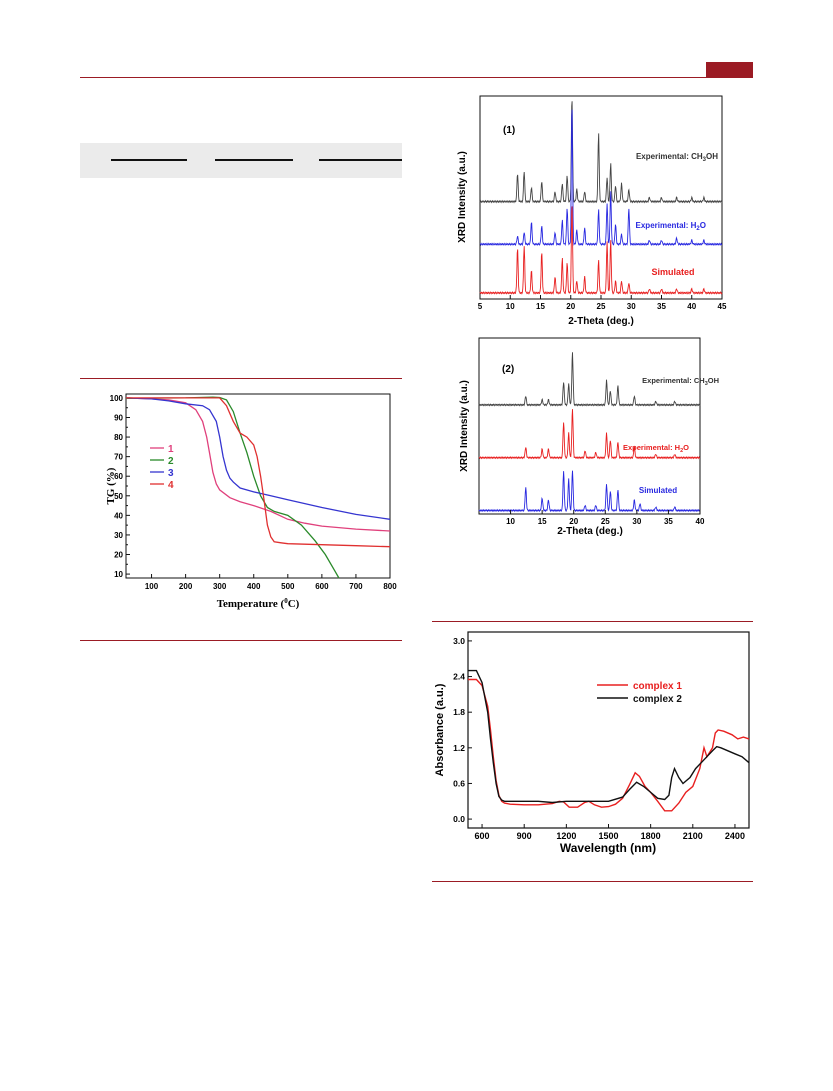 The height and width of the screenshot is (1091, 833). What do you see at coordinates (254, 586) in the screenshot?
I see `tg-x-tick-label: 400` at bounding box center [254, 586].